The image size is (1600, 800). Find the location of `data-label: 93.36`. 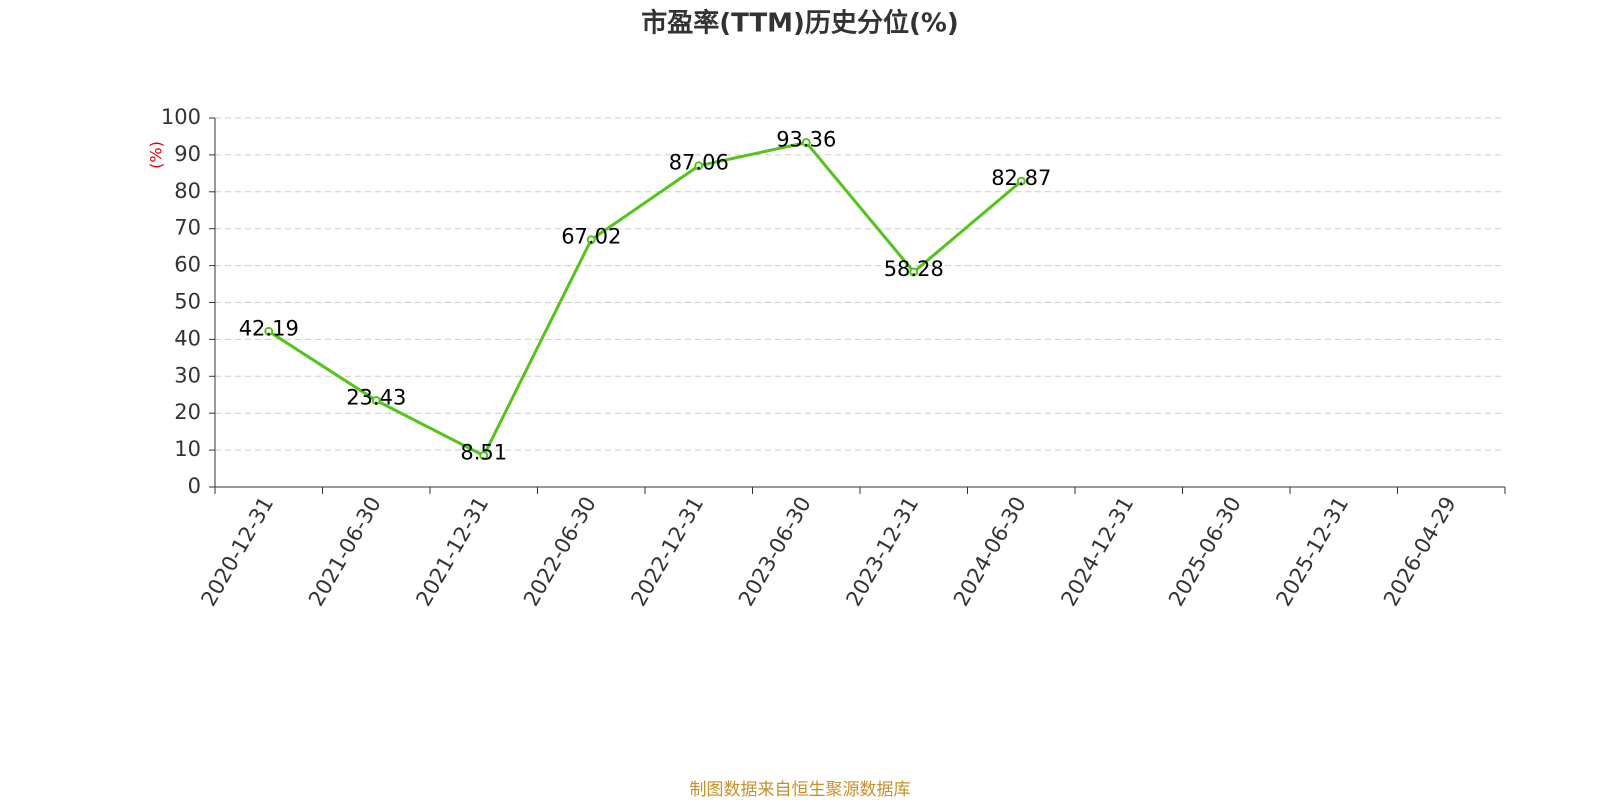

data-label: 93.36 is located at coordinates (806, 140).